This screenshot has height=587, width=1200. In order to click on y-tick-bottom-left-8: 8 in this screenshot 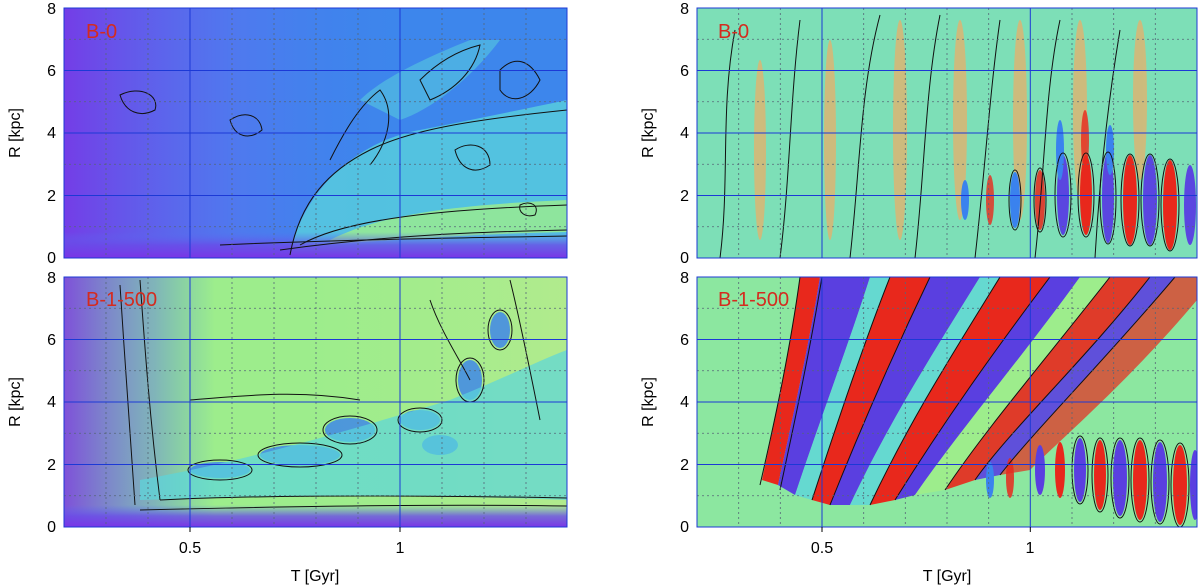, I will do `click(51, 278)`.